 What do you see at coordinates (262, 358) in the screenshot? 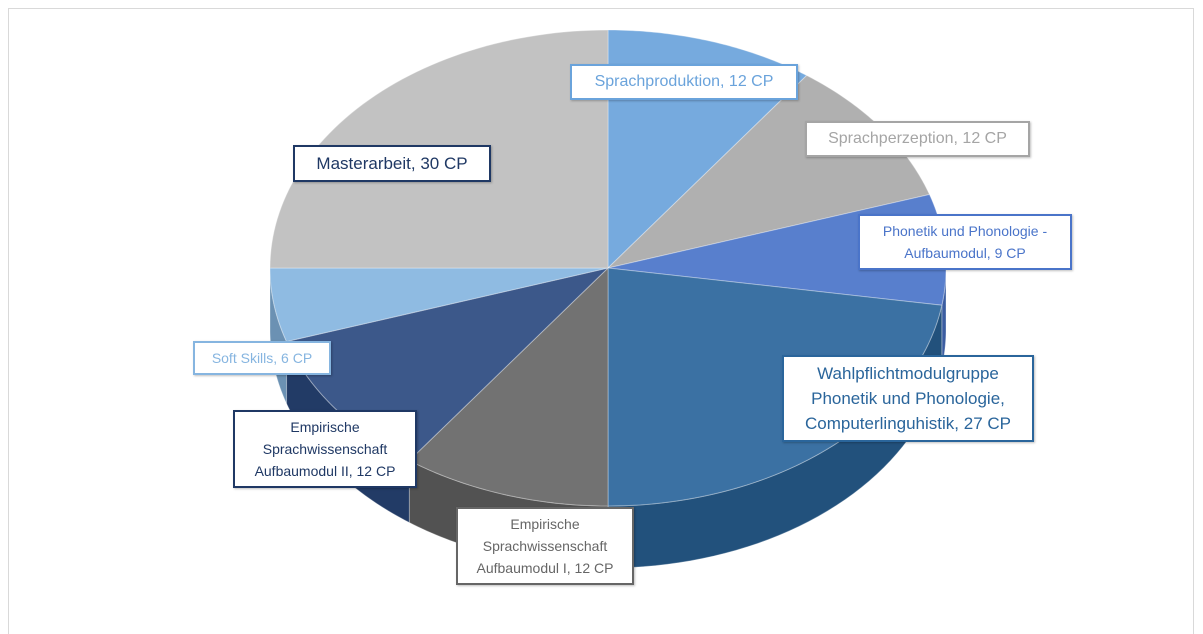
I see `data-label: Soft Skills, 6 CP` at bounding box center [262, 358].